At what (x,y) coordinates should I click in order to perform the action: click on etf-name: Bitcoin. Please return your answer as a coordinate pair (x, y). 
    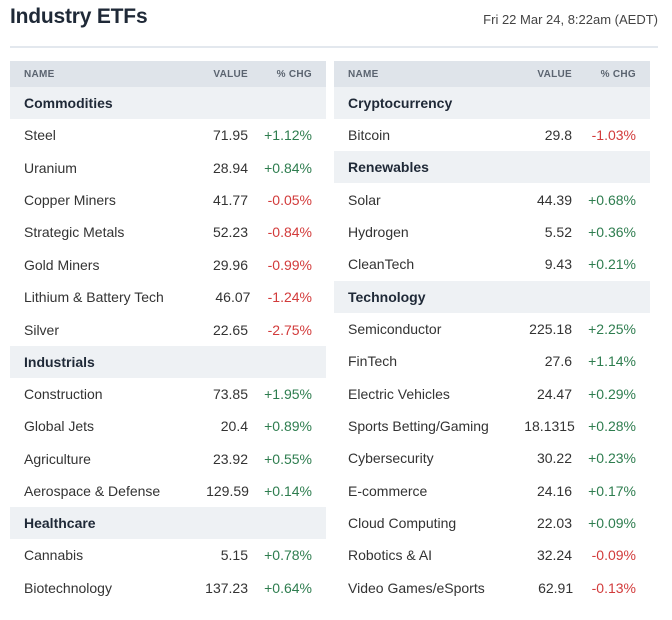
    Looking at the image, I should click on (369, 135).